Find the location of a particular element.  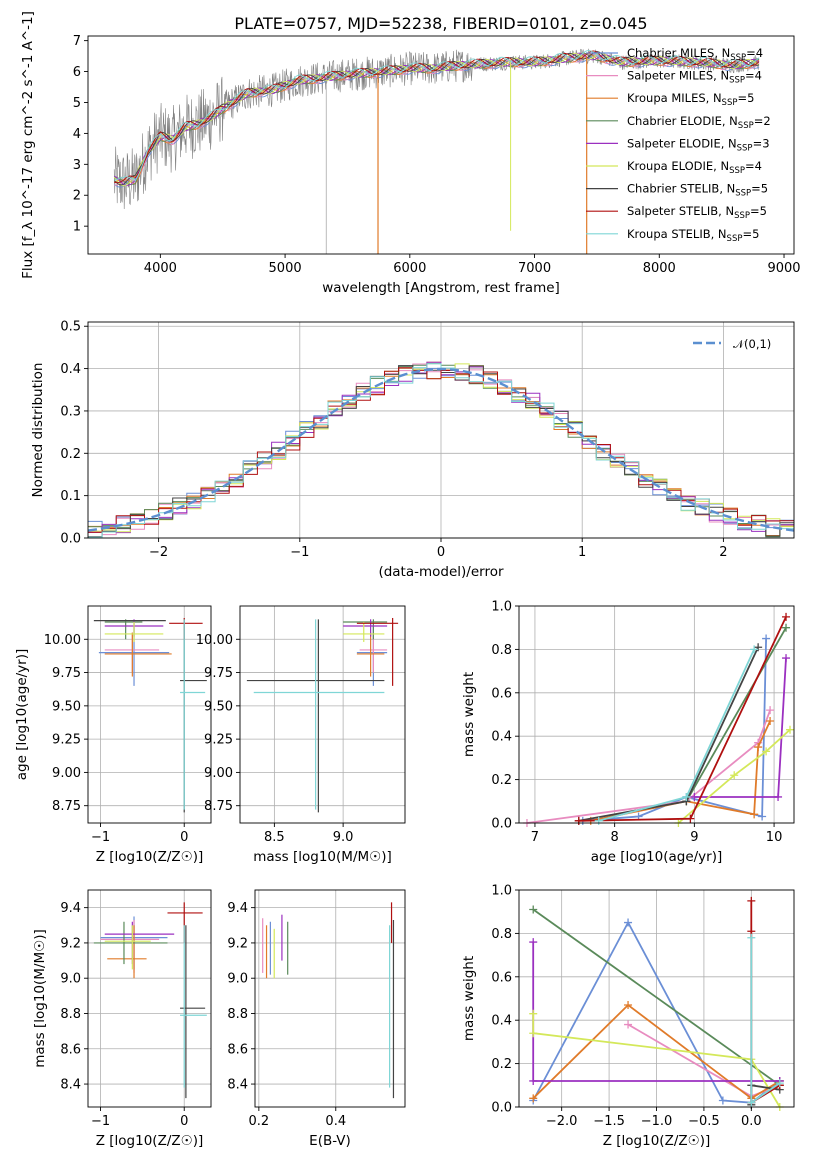

spectrum-plot-area is located at coordinates (436, 151).